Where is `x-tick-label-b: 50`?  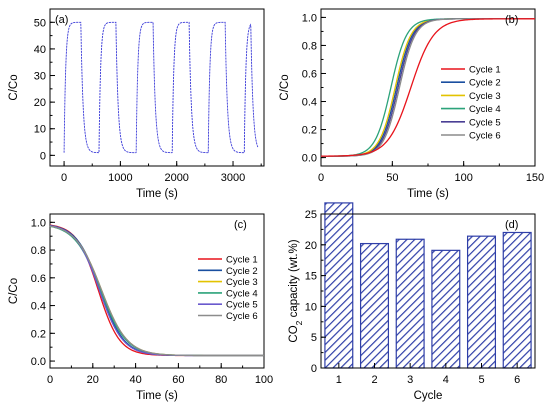
x-tick-label-b: 50 is located at coordinates (392, 178).